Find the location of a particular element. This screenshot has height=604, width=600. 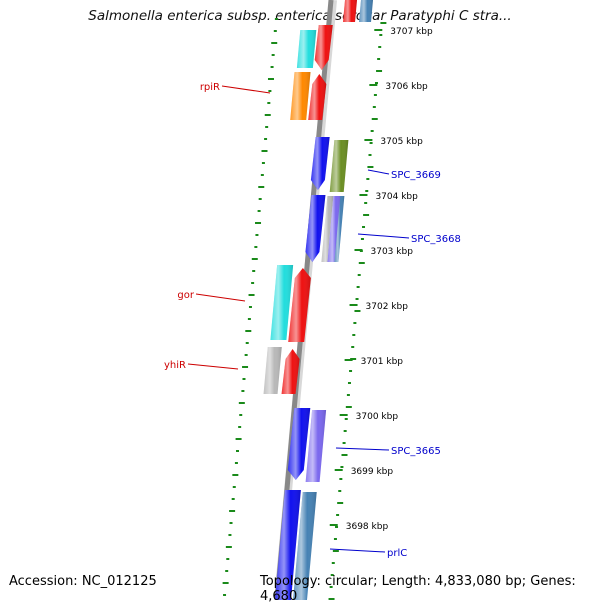

tick-label: 3699 kbp is located at coordinates (372, 472).